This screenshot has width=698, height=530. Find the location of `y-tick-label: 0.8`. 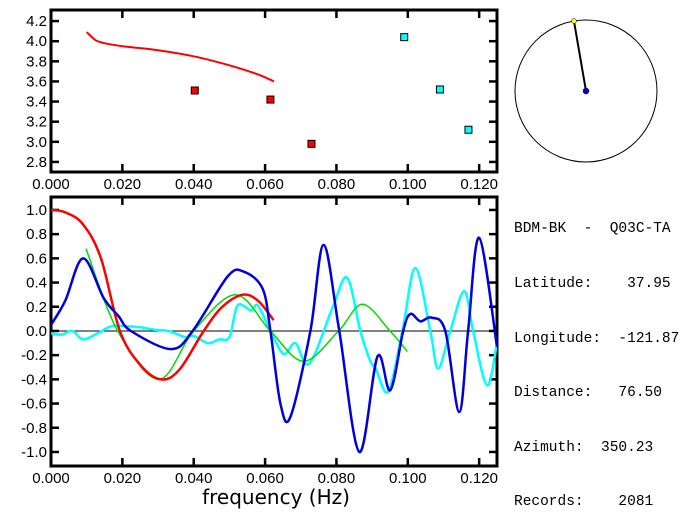

y-tick-label: 0.8 is located at coordinates (36, 234).